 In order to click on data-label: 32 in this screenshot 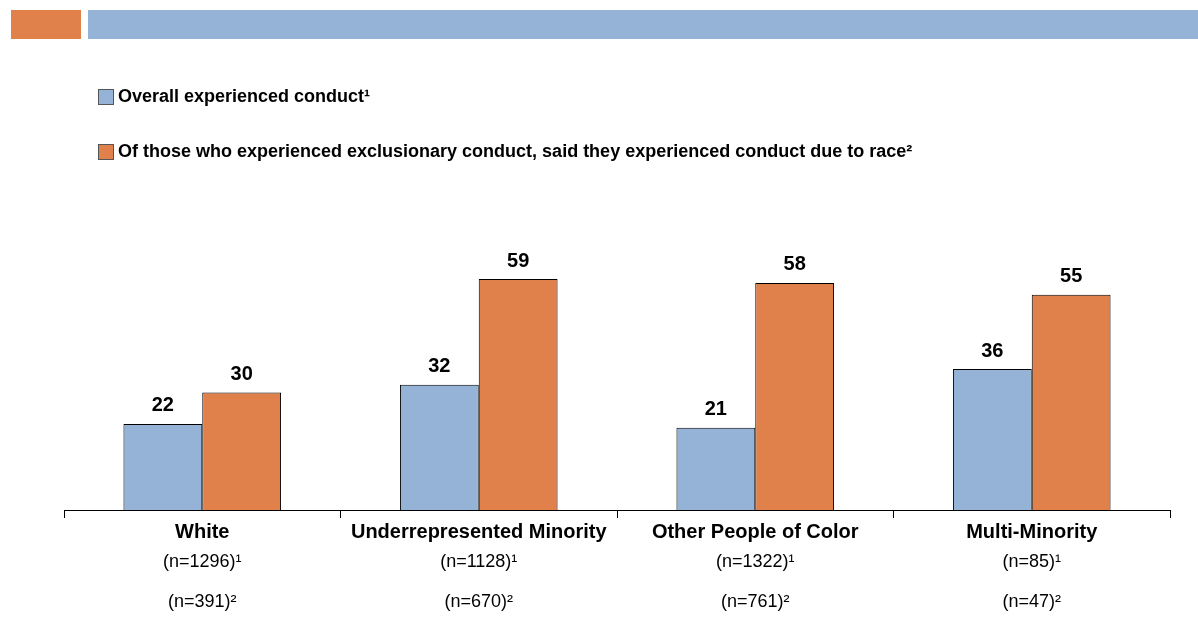, I will do `click(439, 365)`.